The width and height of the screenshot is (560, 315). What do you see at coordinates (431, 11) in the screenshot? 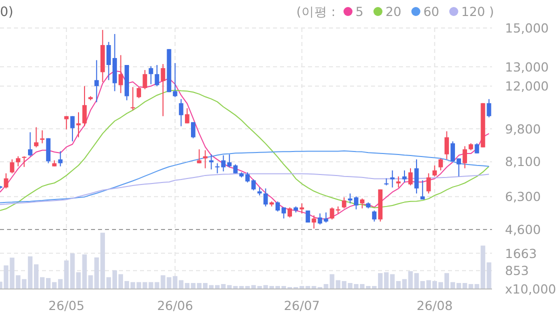
I see `legend-label: 60` at bounding box center [431, 11].